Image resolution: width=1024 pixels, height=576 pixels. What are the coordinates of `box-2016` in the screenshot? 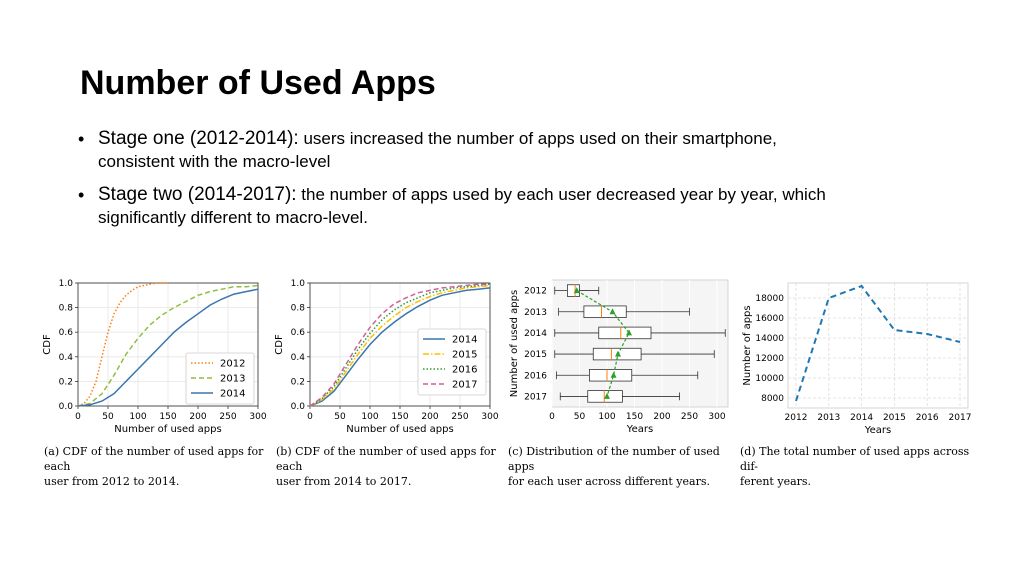 It's located at (611, 375).